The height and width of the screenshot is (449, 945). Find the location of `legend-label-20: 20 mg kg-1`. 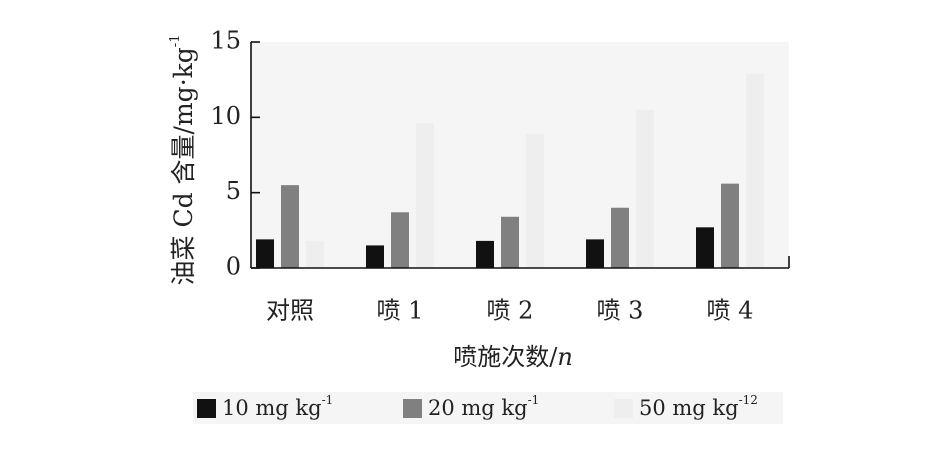

legend-label-20: 20 mg kg-1 is located at coordinates (484, 406).